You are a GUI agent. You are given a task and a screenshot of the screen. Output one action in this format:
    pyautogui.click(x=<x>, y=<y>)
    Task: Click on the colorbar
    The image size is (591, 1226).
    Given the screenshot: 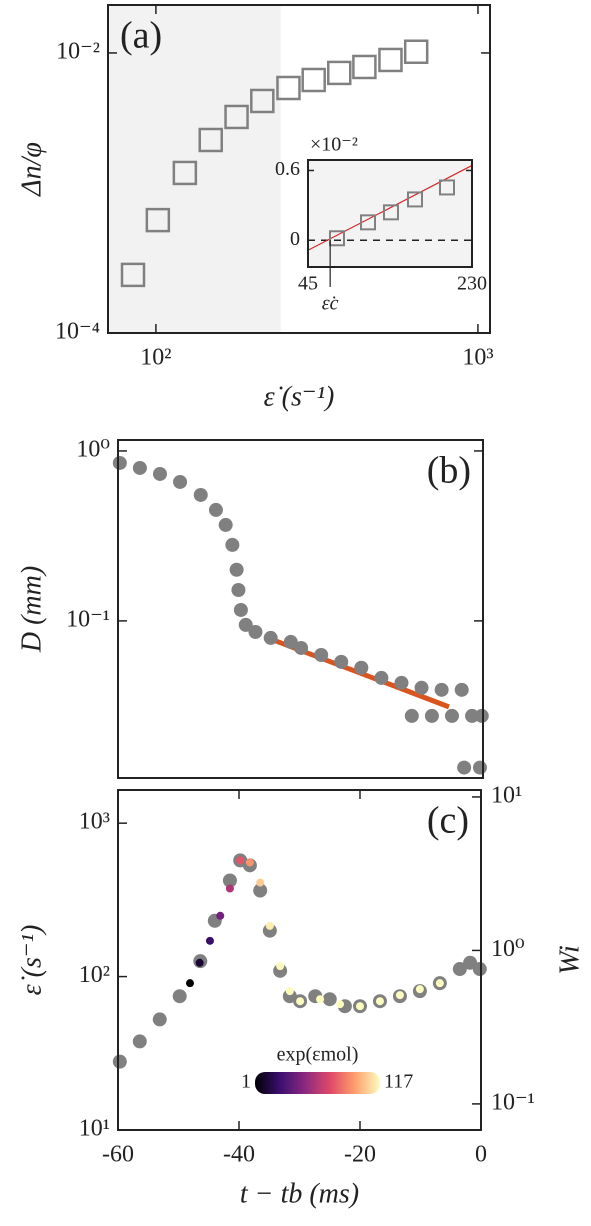 What is the action you would take?
    pyautogui.click(x=317, y=1083)
    